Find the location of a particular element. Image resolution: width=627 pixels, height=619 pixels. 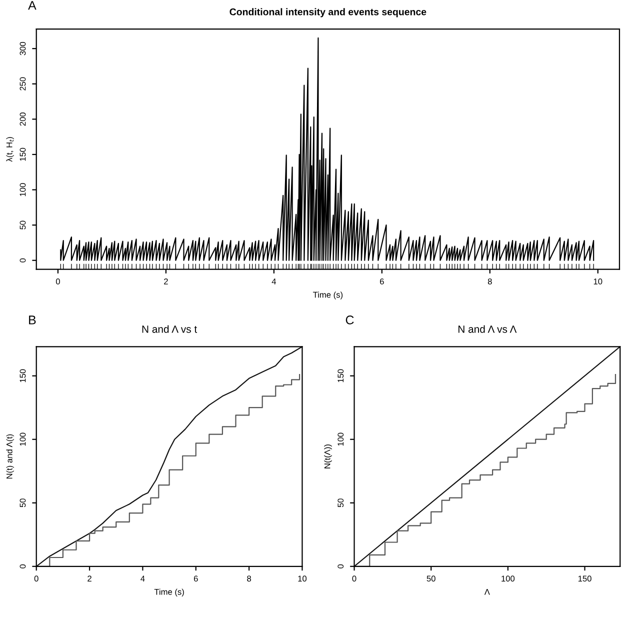

text: C is located at coordinates (350, 320).